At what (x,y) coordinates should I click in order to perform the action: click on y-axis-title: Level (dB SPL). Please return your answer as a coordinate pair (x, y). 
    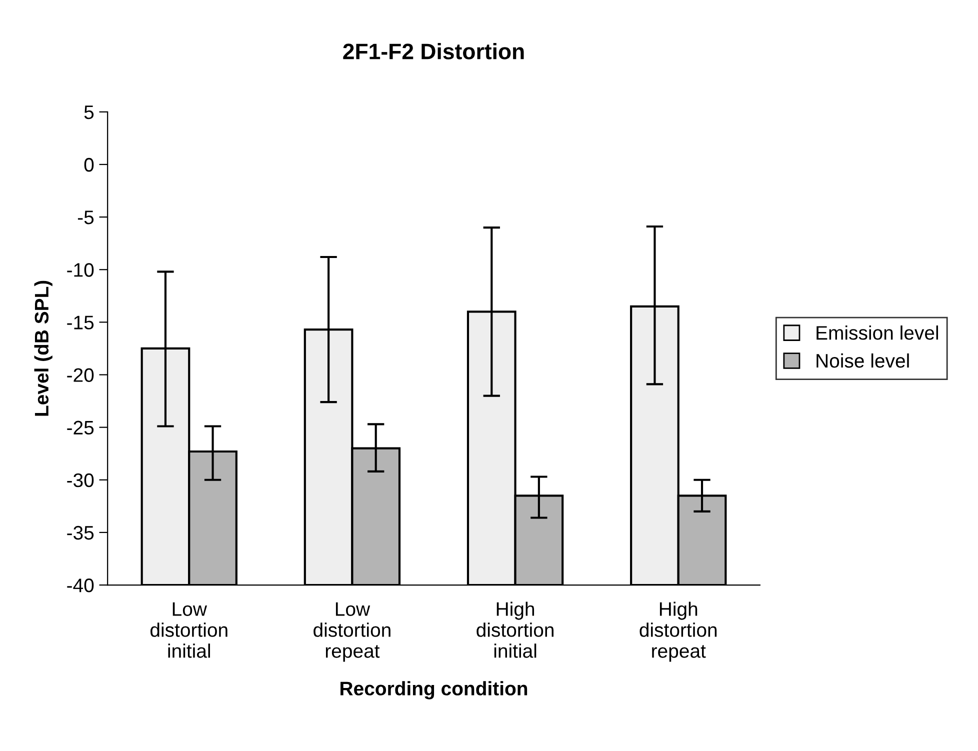
    Looking at the image, I should click on (43, 348).